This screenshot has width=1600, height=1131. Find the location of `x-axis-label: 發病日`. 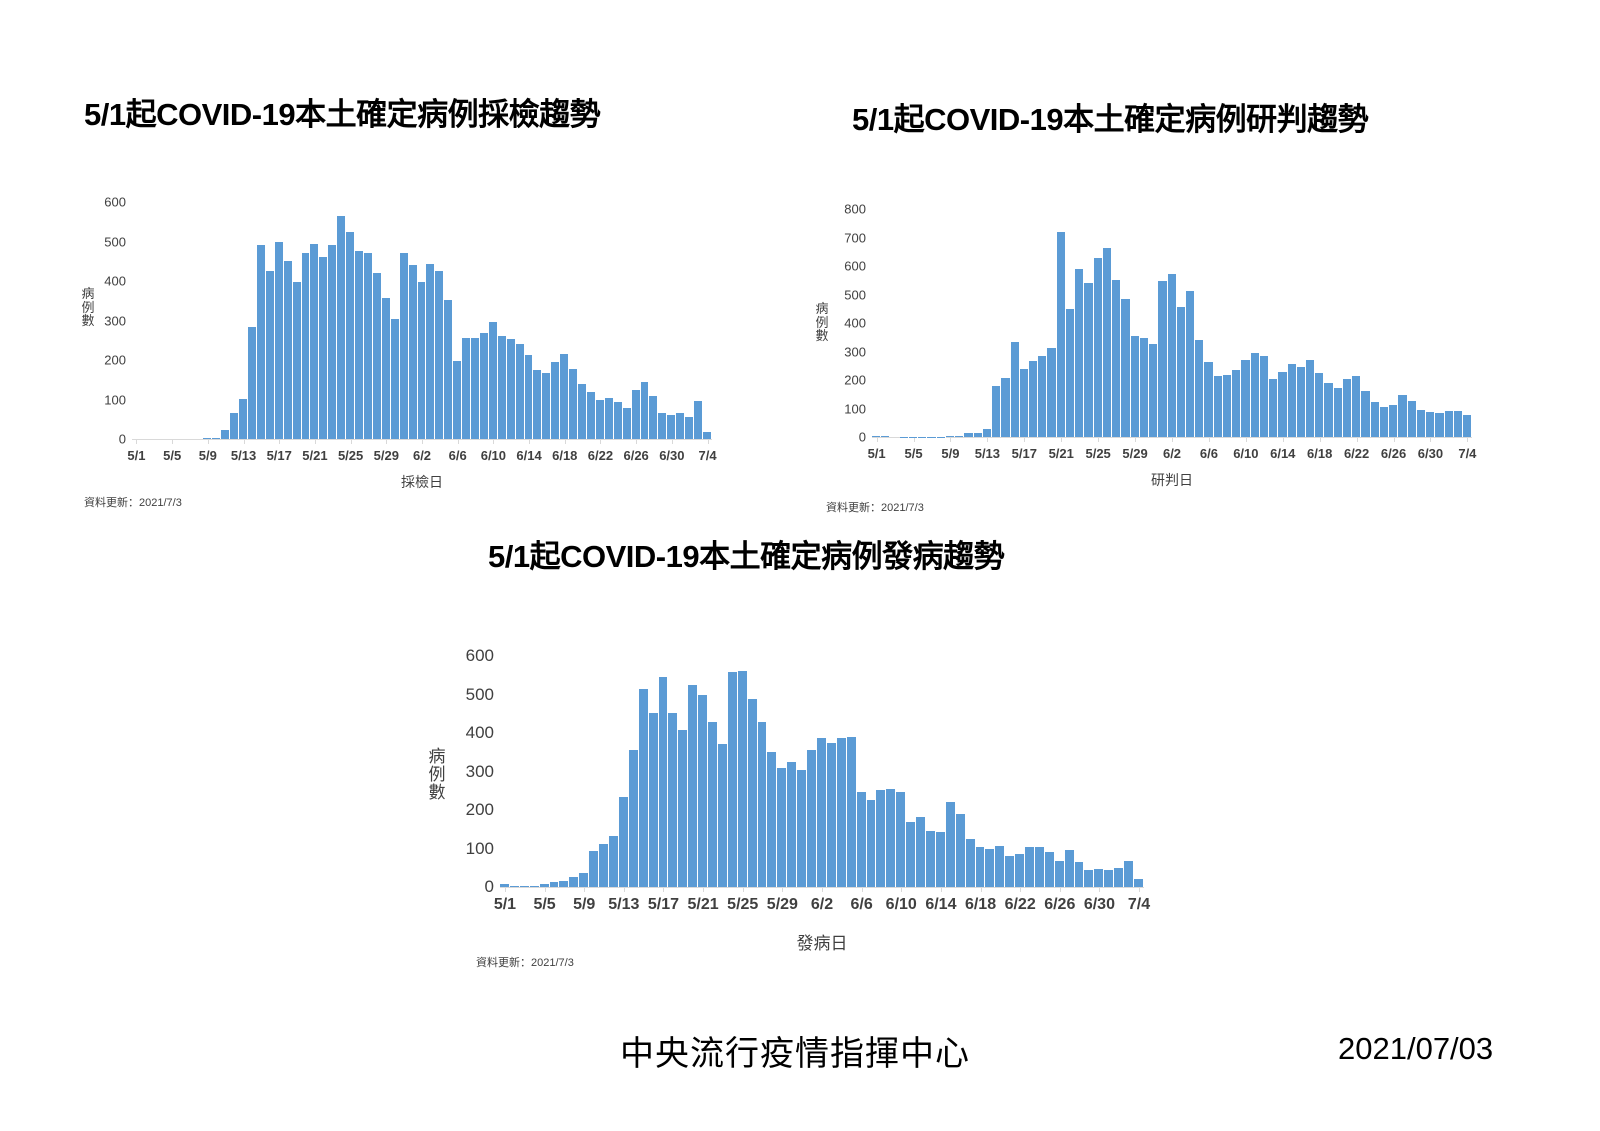

x-axis-label: 發病日 is located at coordinates (822, 944).